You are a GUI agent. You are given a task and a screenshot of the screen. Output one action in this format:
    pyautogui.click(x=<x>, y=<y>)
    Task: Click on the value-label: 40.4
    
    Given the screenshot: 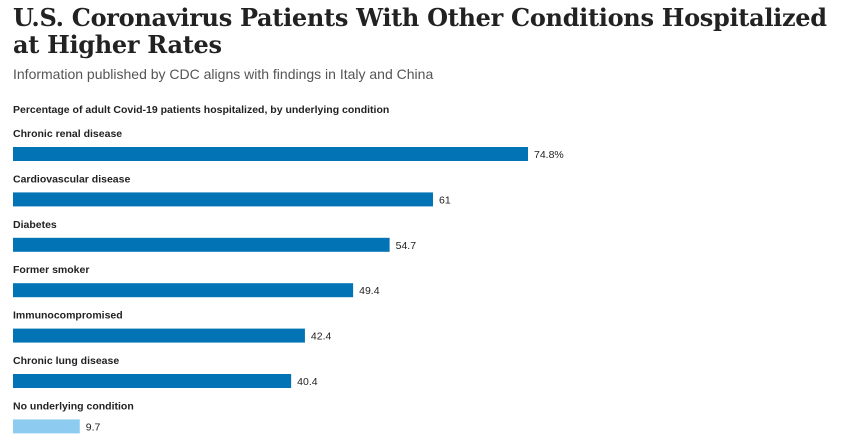 What is the action you would take?
    pyautogui.click(x=307, y=382)
    